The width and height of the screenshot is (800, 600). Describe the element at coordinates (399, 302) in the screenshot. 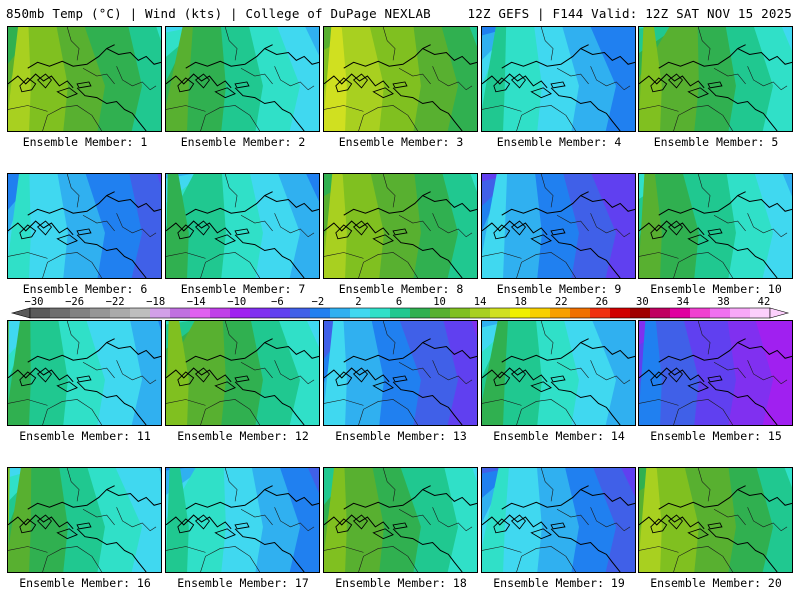

I see `colorbar-tick-label: 6` at that location.